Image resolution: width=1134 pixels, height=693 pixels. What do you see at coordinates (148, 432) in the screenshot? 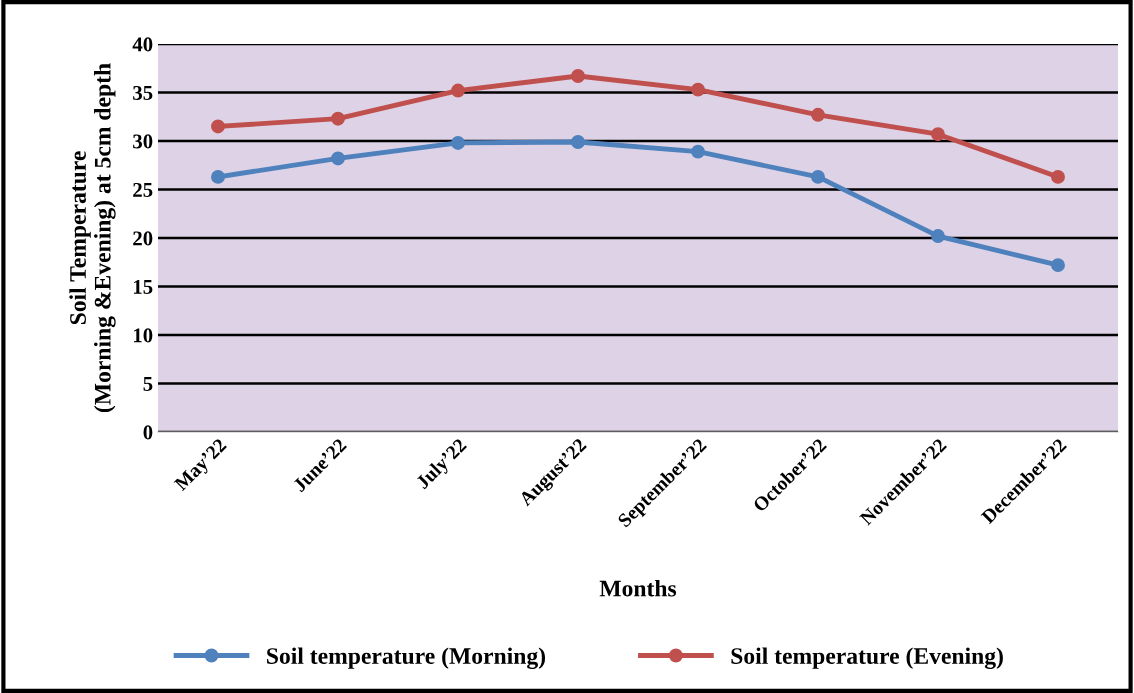
I see `y-tick-label: 0` at bounding box center [148, 432].